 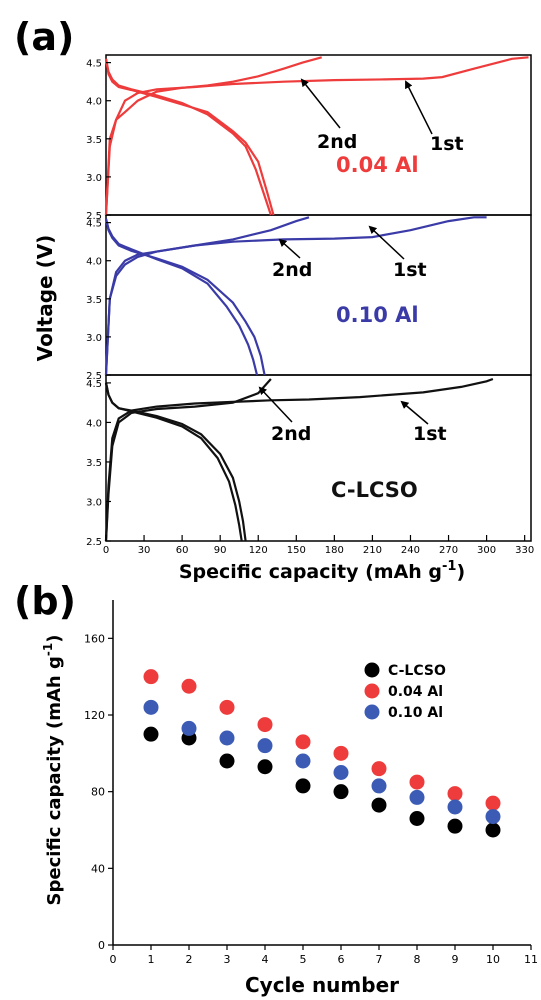 I want to click on panel-b-y-ticks: 0 40 80 120 160, so click(x=98, y=792).